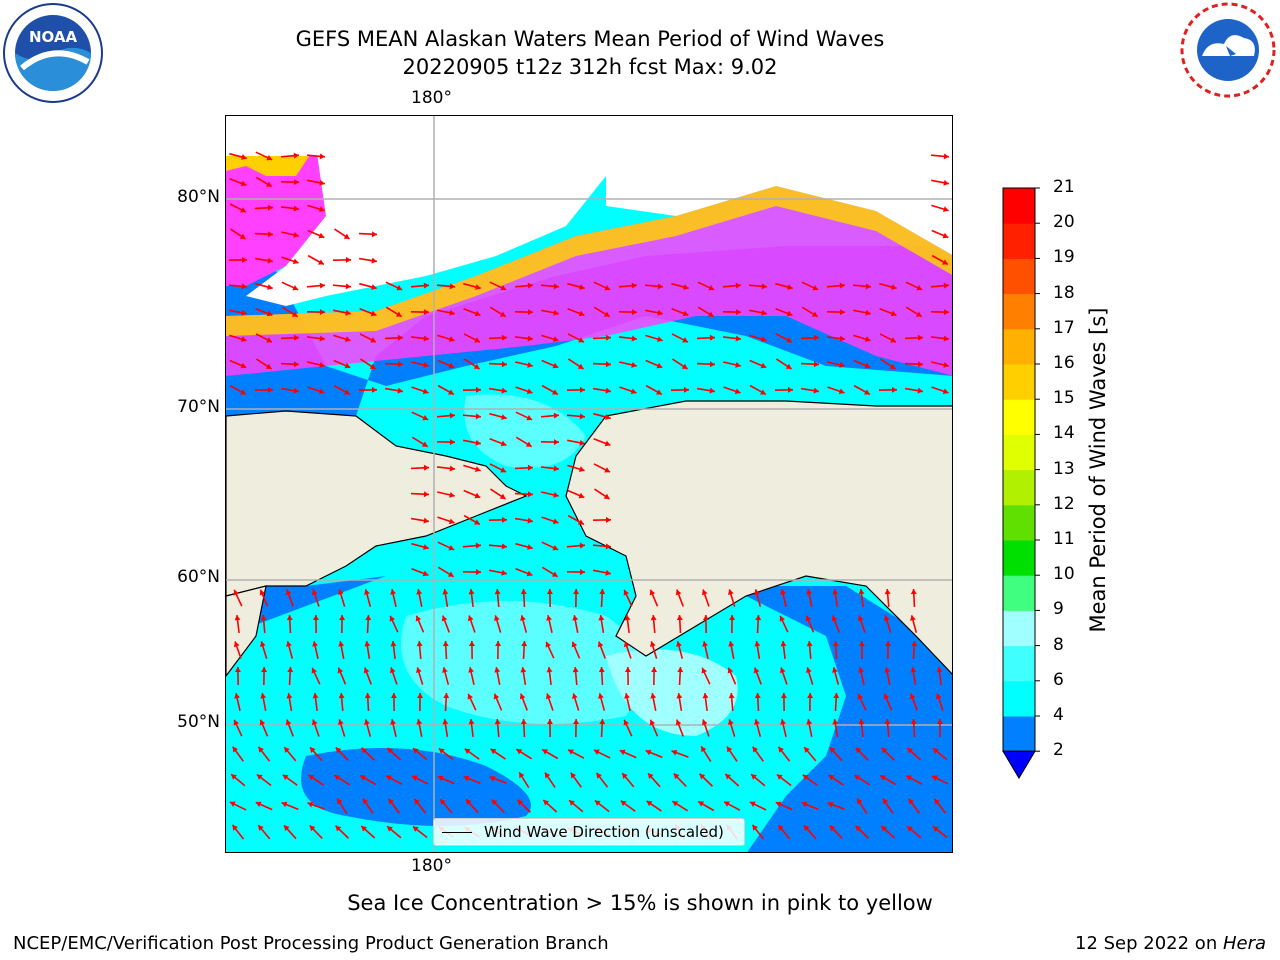 The width and height of the screenshot is (1280, 960). I want to click on land-kamchatka, so click(246, 631).